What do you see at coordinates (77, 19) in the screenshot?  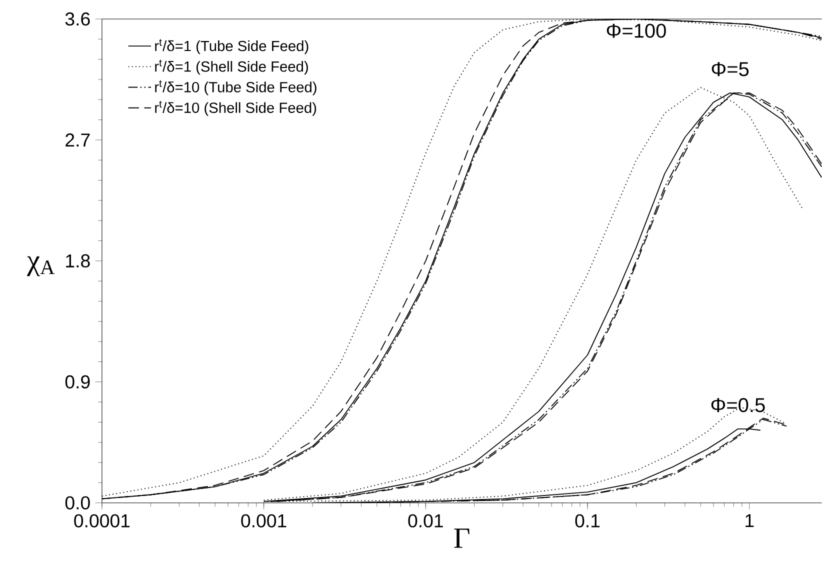 I see `y-tick-label: 3.6` at bounding box center [77, 19].